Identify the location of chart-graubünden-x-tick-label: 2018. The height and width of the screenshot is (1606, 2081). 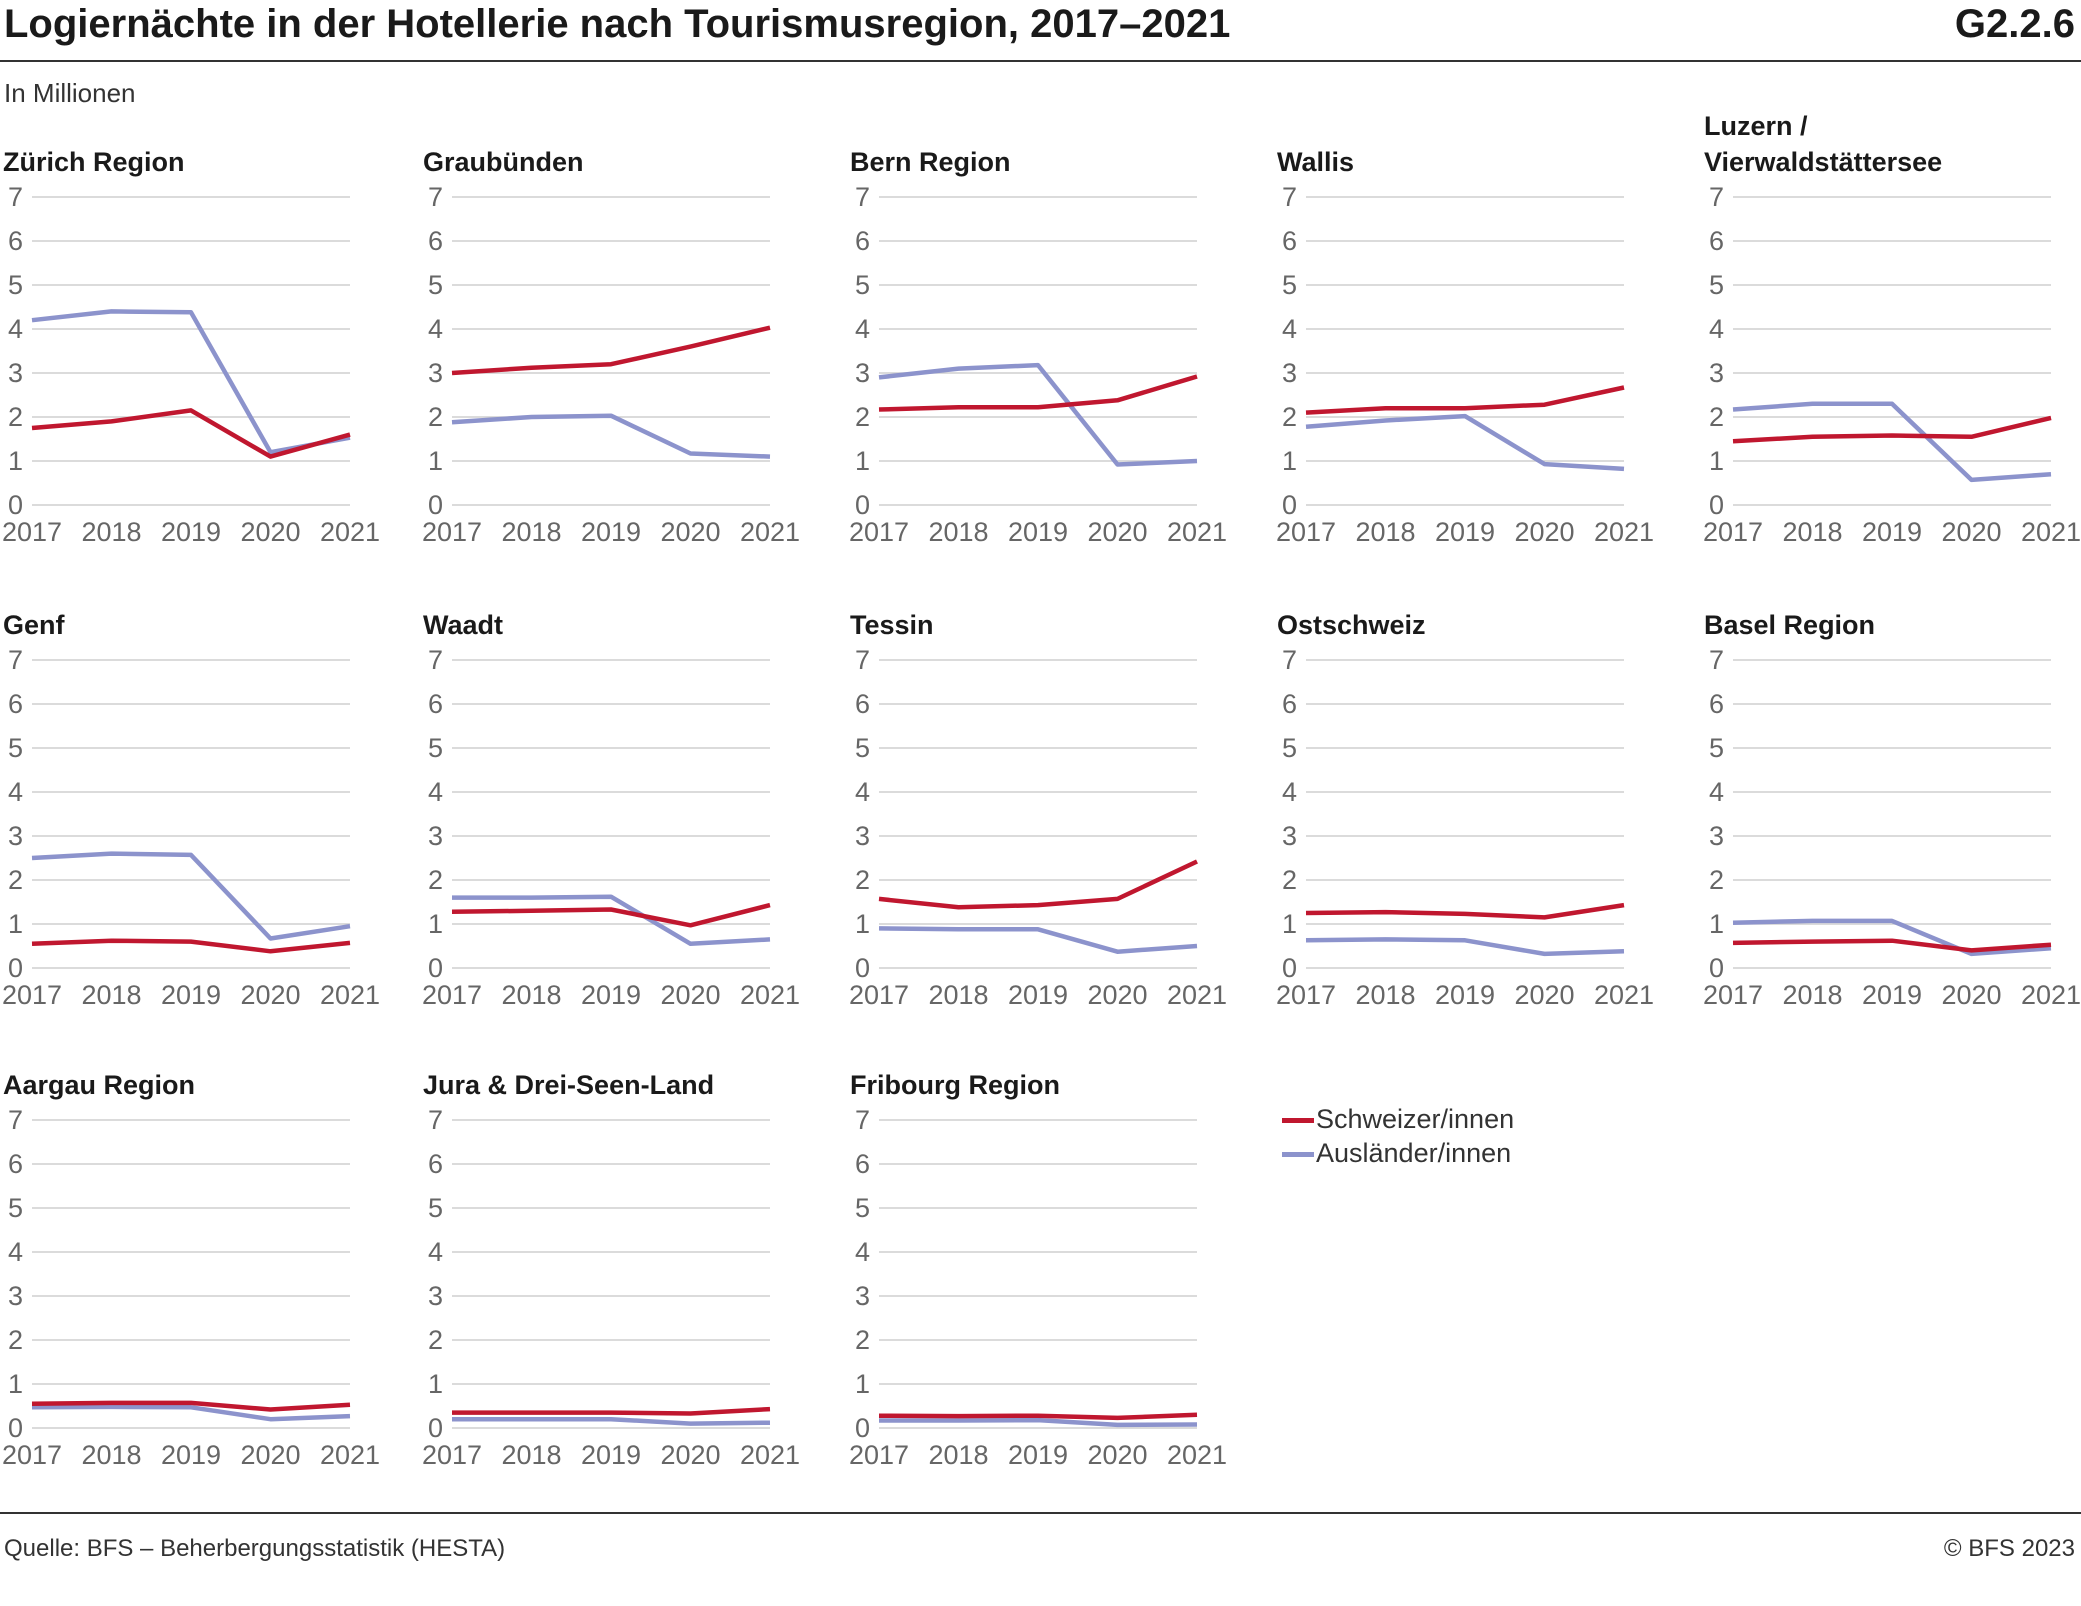
(531, 532).